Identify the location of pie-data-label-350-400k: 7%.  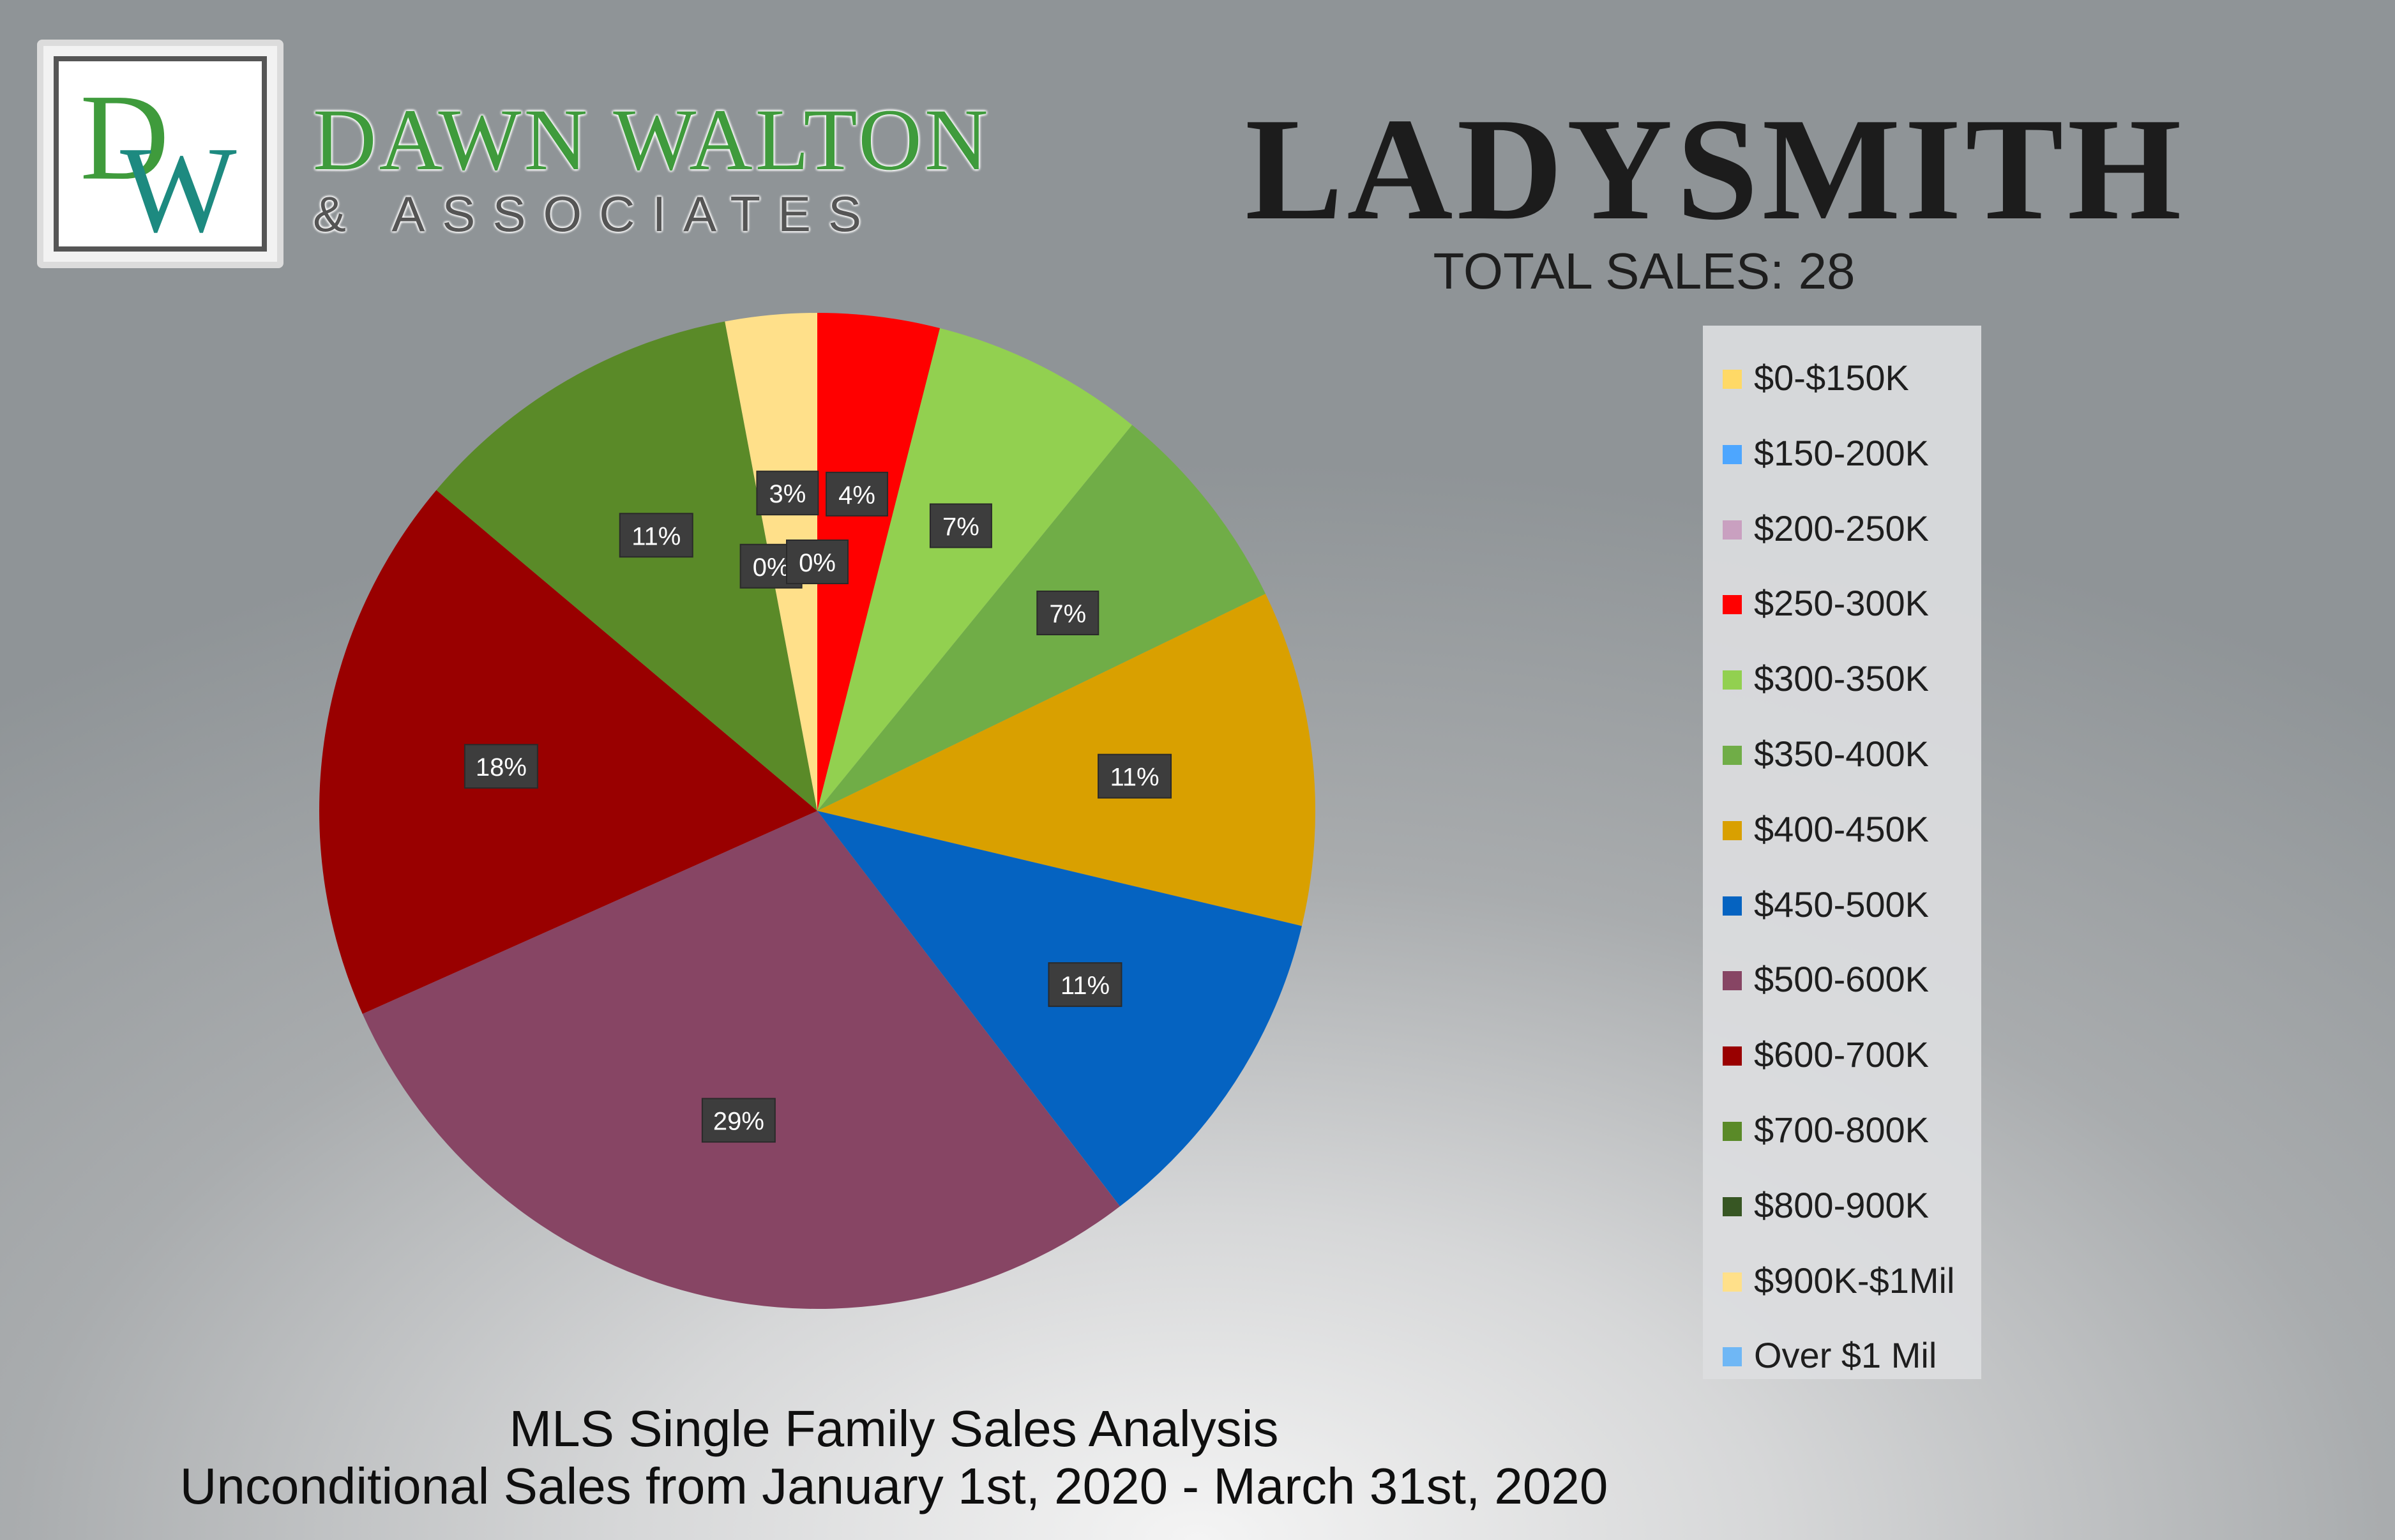
(1067, 612).